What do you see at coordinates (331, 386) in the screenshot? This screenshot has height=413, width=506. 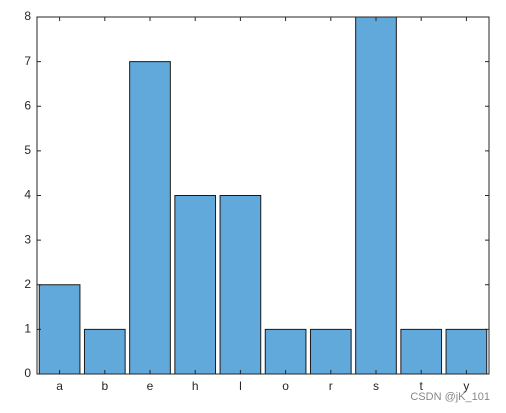 I see `x-tick-label: r` at bounding box center [331, 386].